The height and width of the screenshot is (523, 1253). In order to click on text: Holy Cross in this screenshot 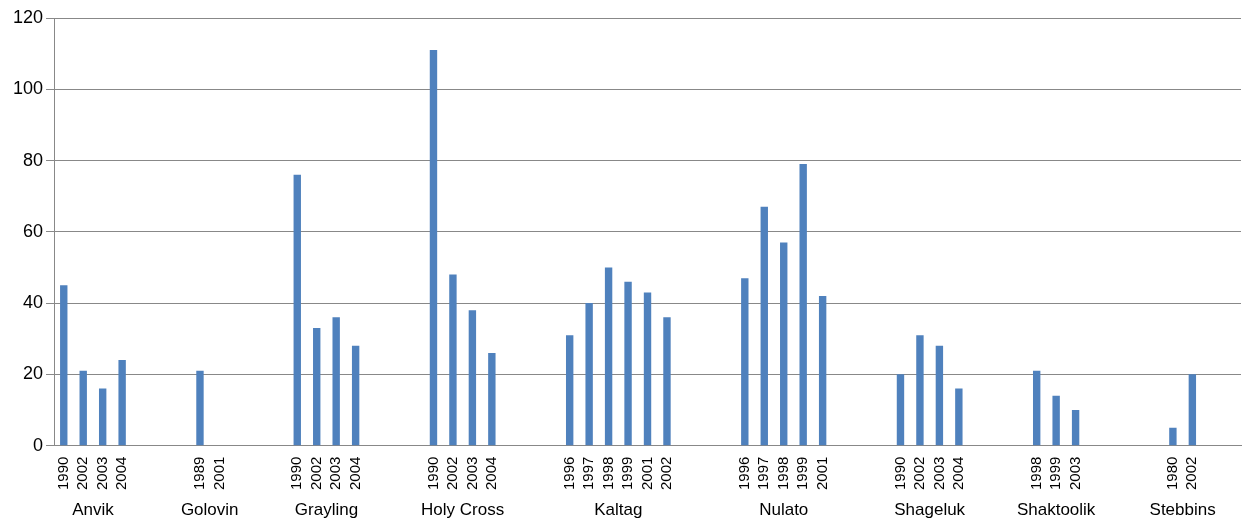, I will do `click(463, 509)`.